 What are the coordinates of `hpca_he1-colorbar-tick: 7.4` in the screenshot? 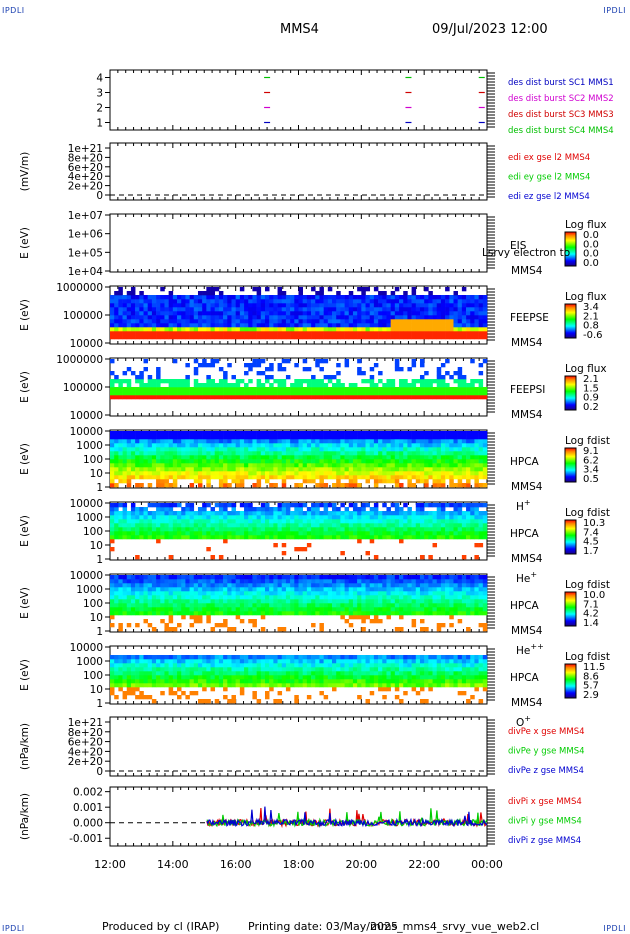 It's located at (591, 532).